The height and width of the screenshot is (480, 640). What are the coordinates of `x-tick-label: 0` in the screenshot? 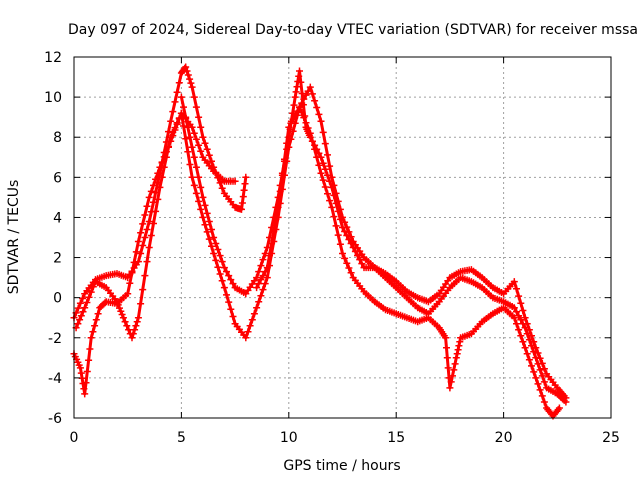 It's located at (74, 438).